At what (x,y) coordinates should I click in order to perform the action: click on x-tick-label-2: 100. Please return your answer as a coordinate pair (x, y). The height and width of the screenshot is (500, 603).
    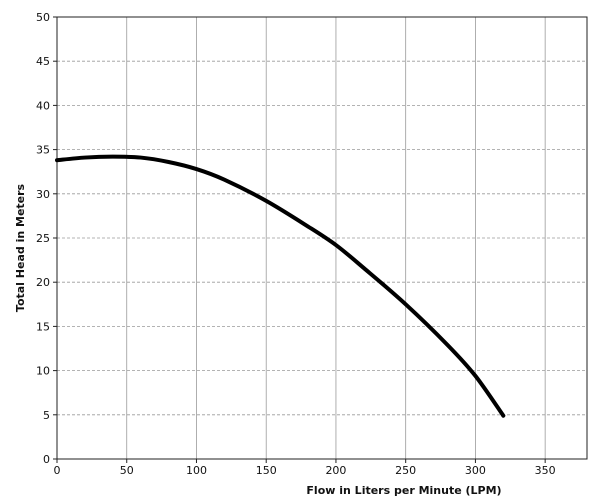
    Looking at the image, I should click on (196, 470).